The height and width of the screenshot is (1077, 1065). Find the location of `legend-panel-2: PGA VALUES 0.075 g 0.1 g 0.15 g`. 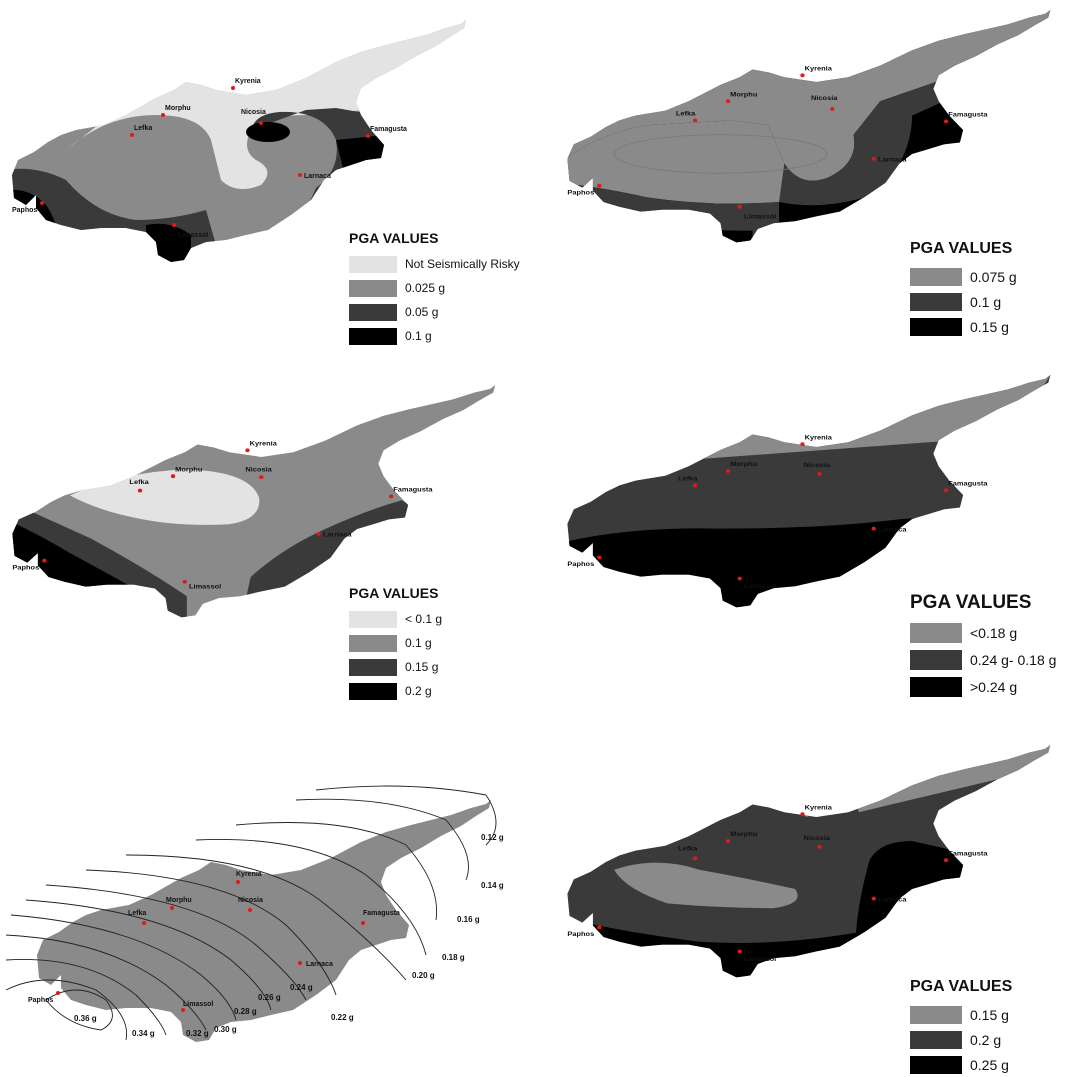

legend-panel-2: PGA VALUES 0.075 g 0.1 g 0.15 g is located at coordinates (963, 289).